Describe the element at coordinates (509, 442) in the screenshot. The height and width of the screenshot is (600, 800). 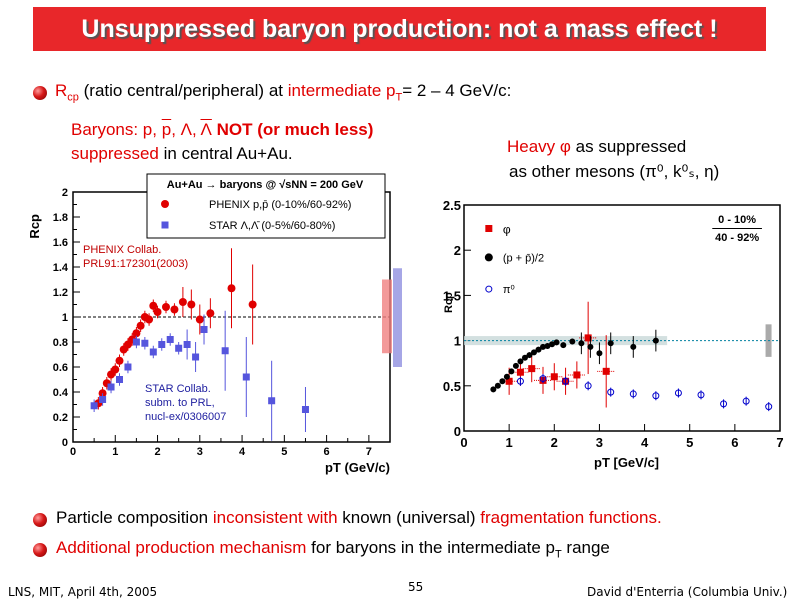
I see `x-tick-label: 1` at that location.